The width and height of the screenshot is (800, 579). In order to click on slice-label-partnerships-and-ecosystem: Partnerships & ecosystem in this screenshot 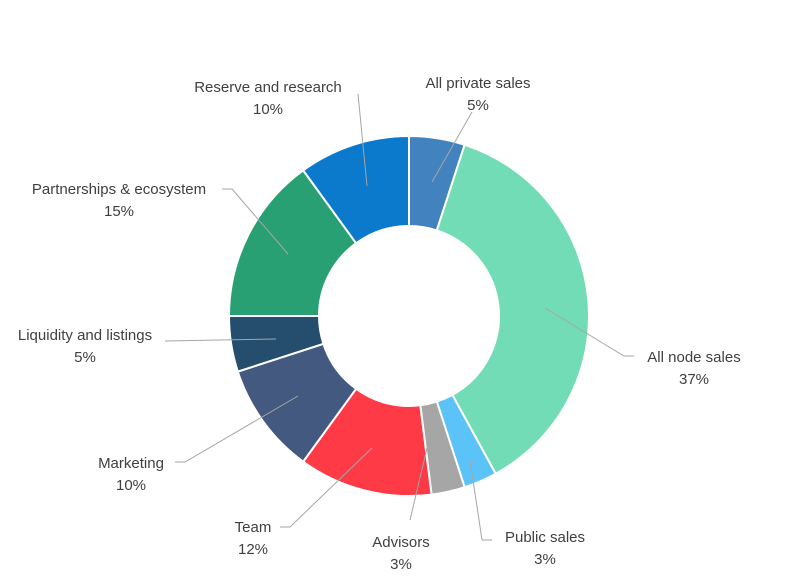, I will do `click(119, 189)`.